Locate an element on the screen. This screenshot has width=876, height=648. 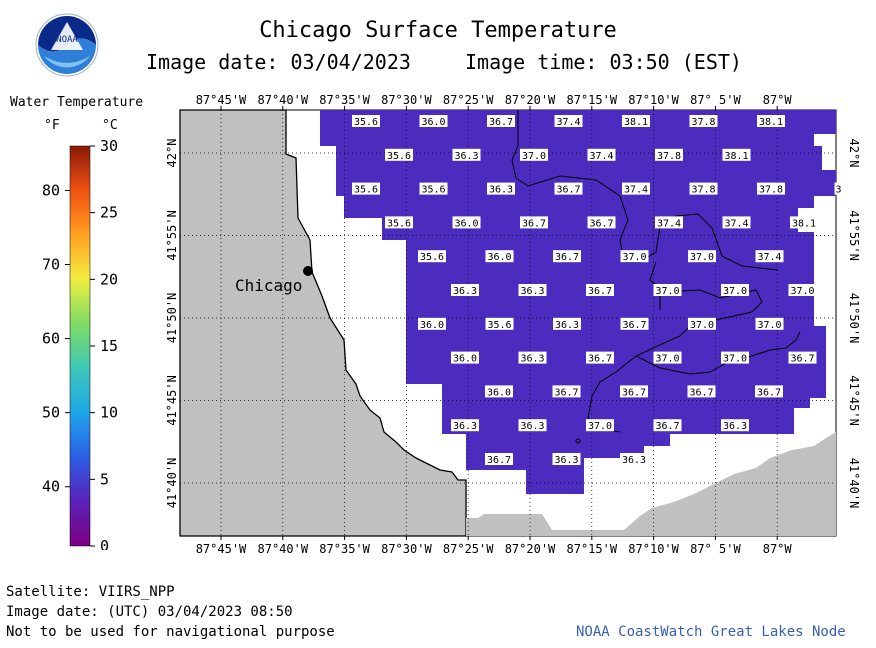
lon-label-top: 87°20'W is located at coordinates (530, 100).